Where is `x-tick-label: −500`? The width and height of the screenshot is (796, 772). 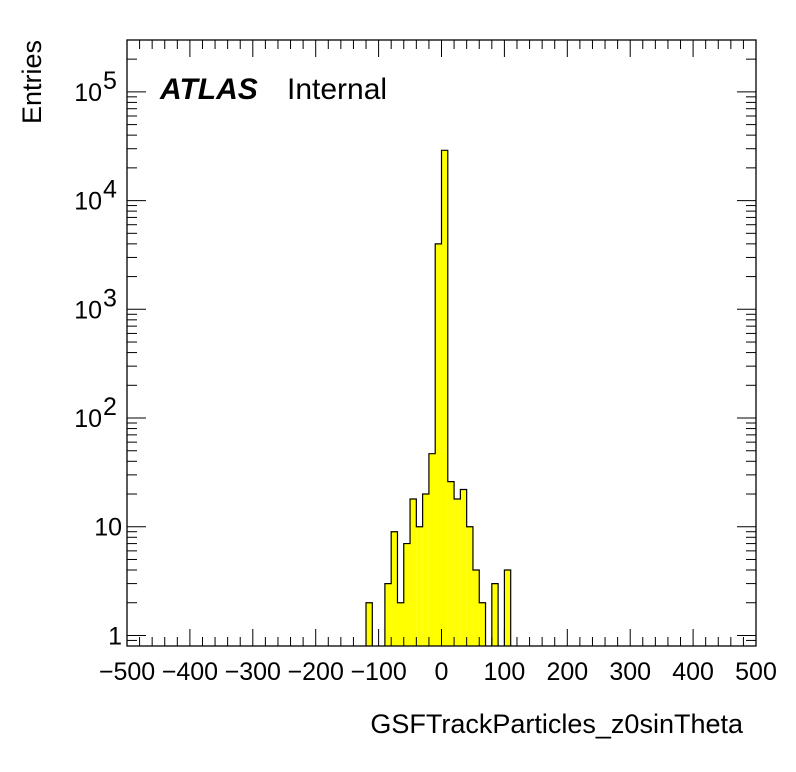
x-tick-label: −500 is located at coordinates (127, 672).